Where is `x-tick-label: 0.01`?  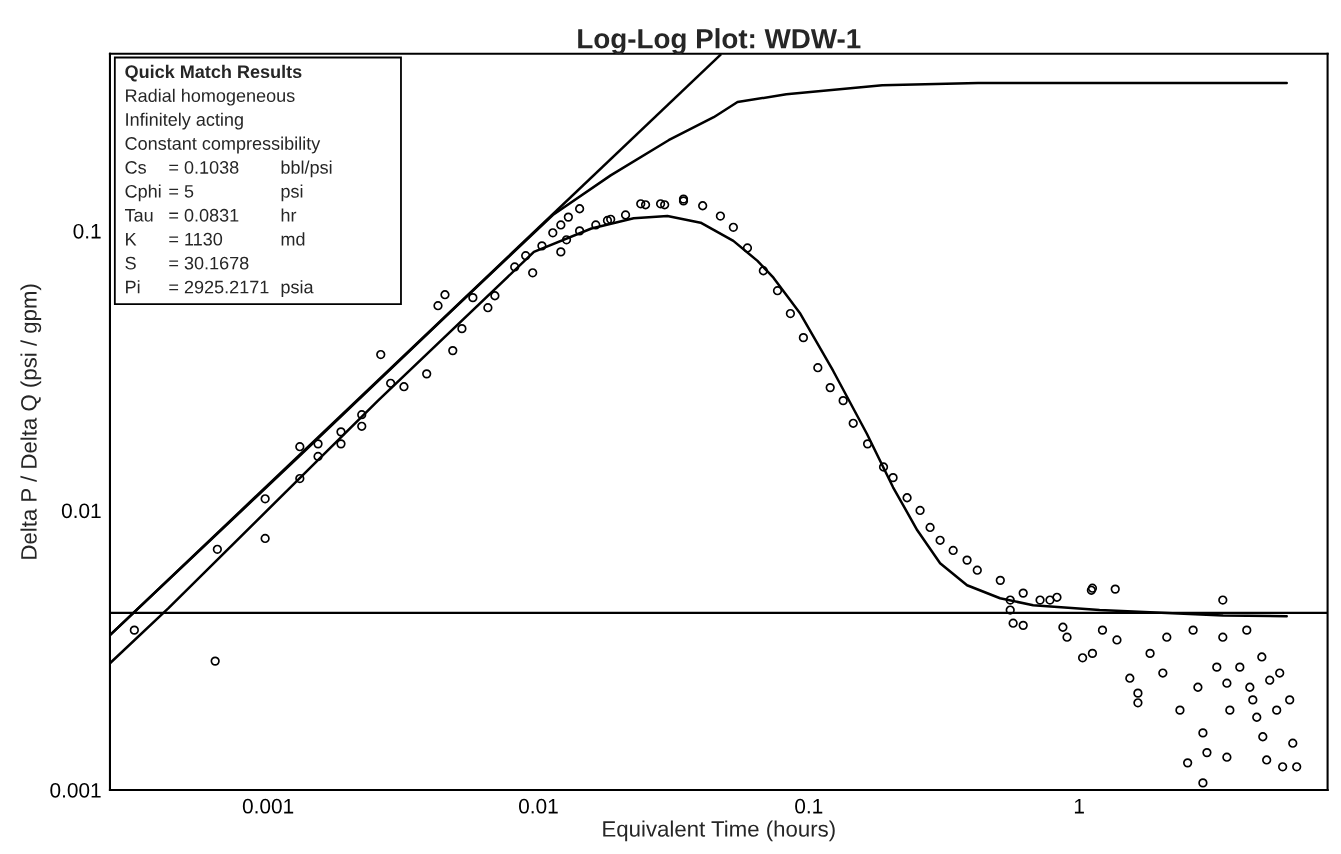 x-tick-label: 0.01 is located at coordinates (538, 806).